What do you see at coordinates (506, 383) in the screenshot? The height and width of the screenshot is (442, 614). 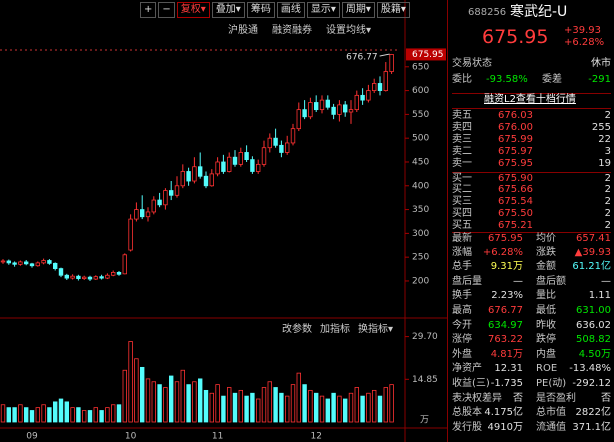 I see `value: -1.735` at bounding box center [506, 383].